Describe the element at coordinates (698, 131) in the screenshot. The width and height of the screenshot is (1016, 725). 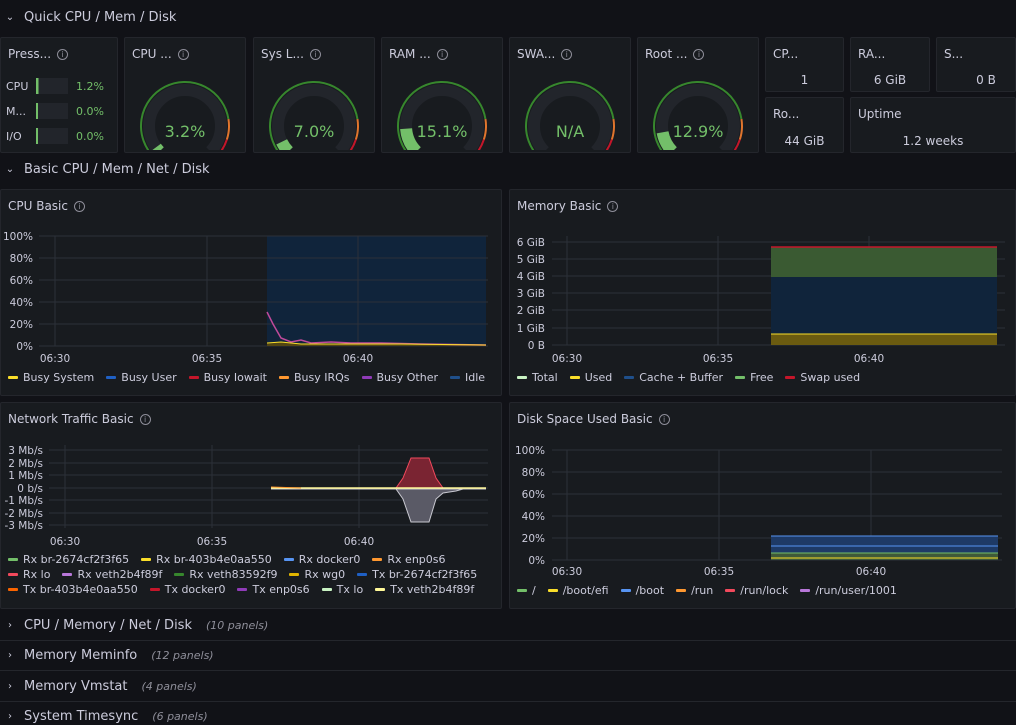
I see `gauge-value: 12.9%` at that location.